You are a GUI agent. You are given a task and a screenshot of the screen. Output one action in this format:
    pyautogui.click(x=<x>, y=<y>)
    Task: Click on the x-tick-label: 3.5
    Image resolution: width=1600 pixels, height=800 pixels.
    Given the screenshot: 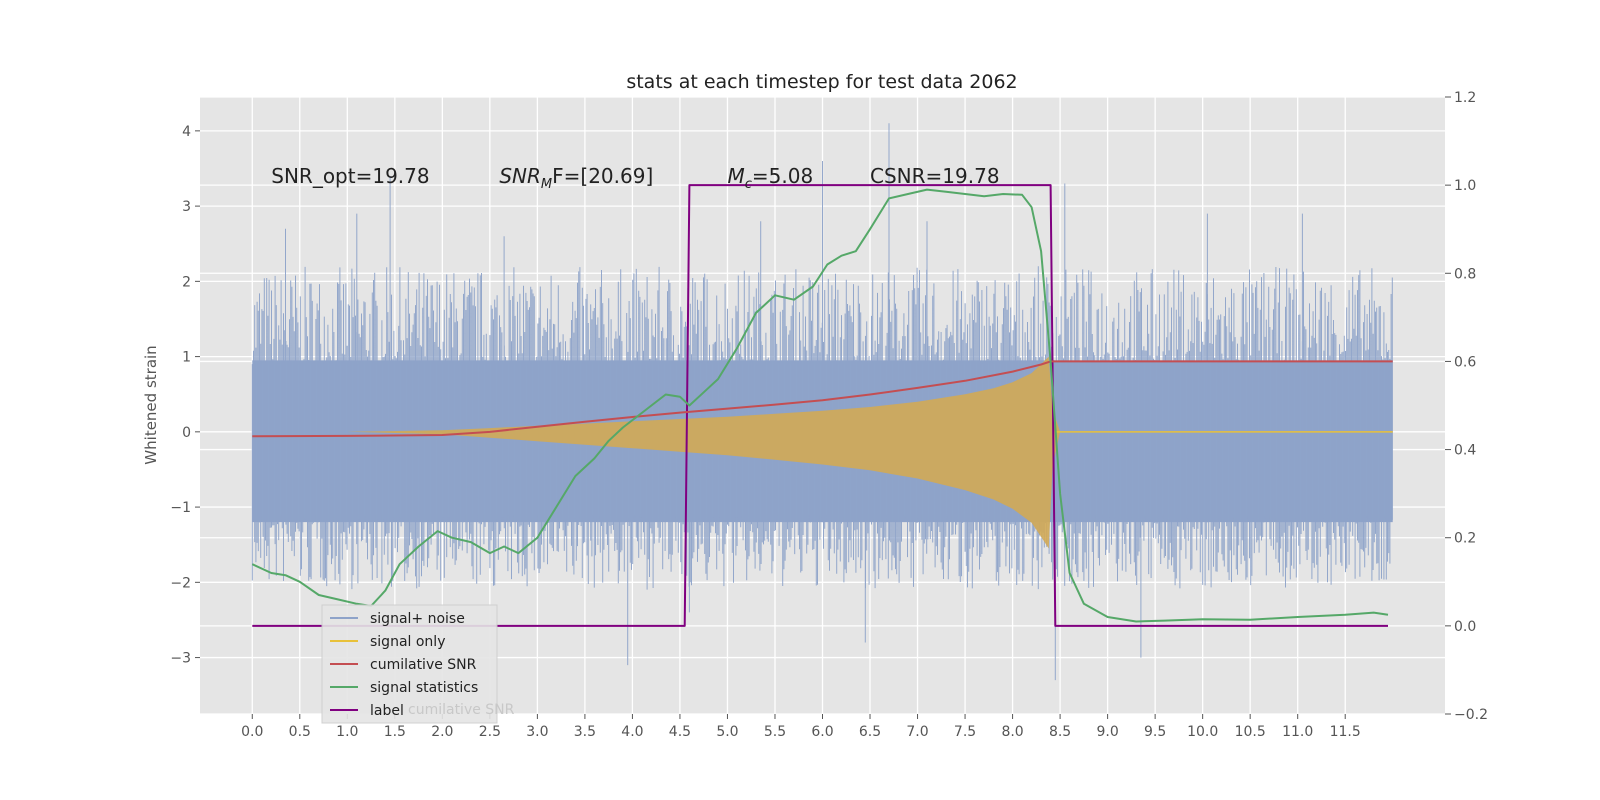 What is the action you would take?
    pyautogui.click(x=585, y=732)
    